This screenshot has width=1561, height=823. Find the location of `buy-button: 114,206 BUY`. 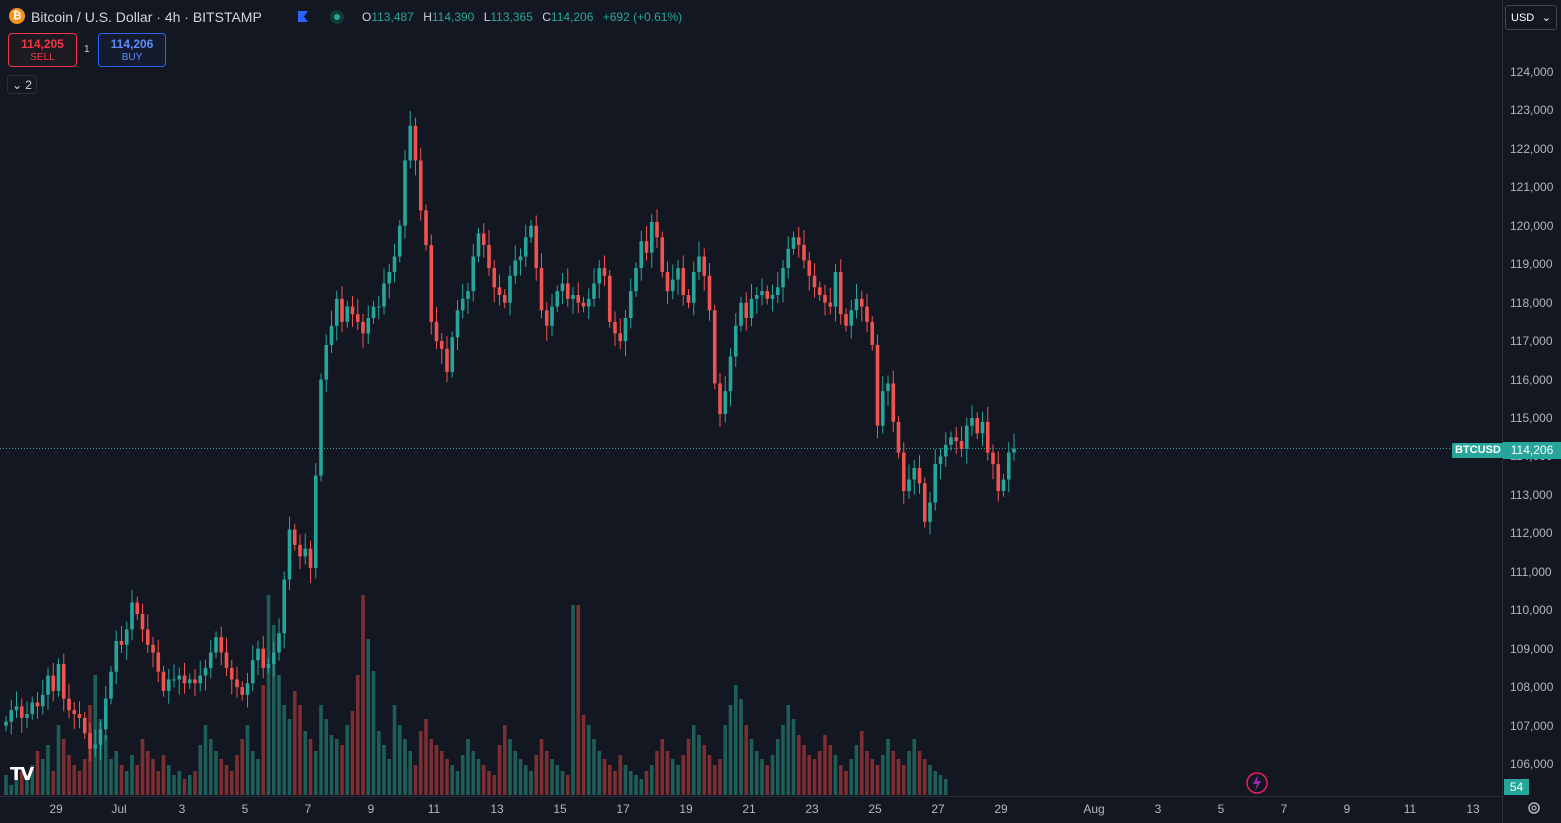

buy-button: 114,206 BUY is located at coordinates (132, 50).